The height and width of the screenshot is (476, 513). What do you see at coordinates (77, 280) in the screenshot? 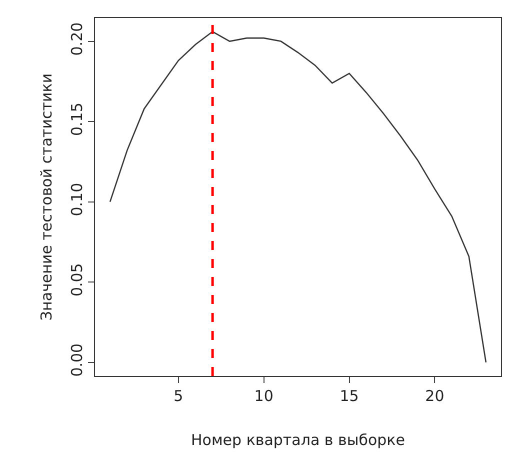
I see `y-tick-label: 0.05` at bounding box center [77, 280].